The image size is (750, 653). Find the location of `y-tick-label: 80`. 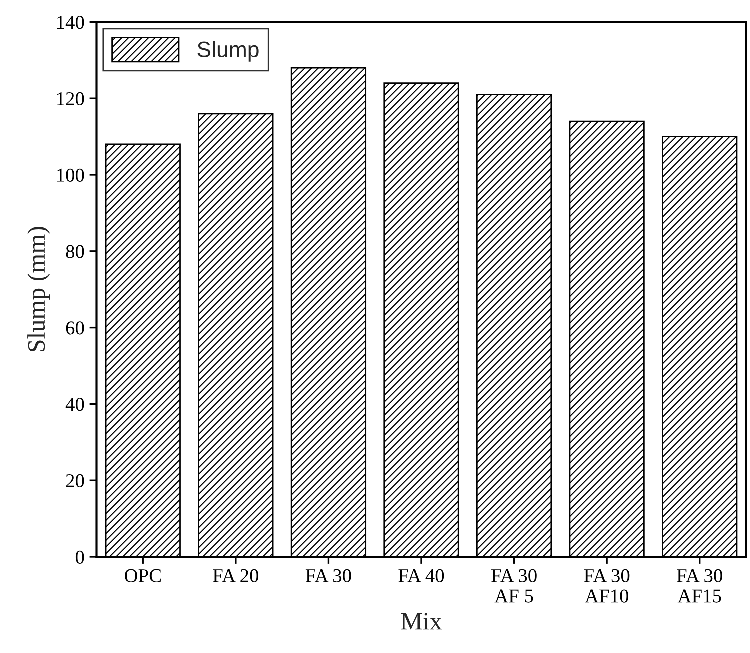

y-tick-label: 80 is located at coordinates (75, 251).